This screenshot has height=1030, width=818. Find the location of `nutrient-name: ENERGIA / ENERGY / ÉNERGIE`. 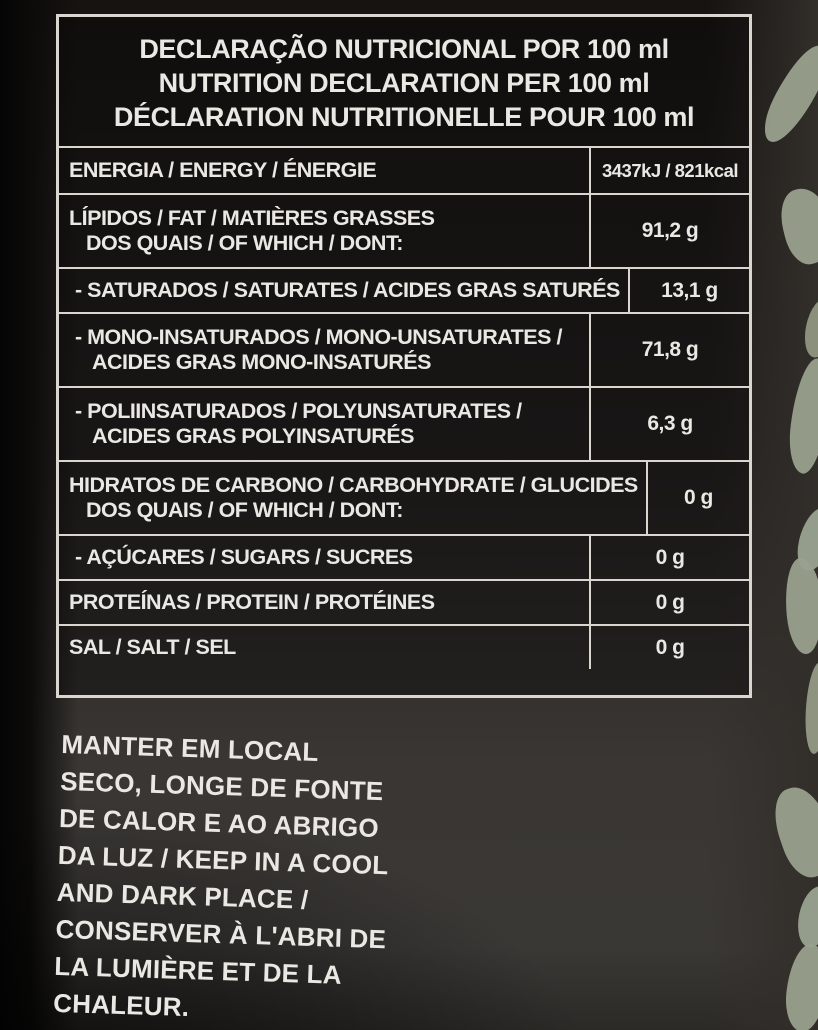

nutrient-name: ENERGIA / ENERGY / ÉNERGIE is located at coordinates (324, 170).